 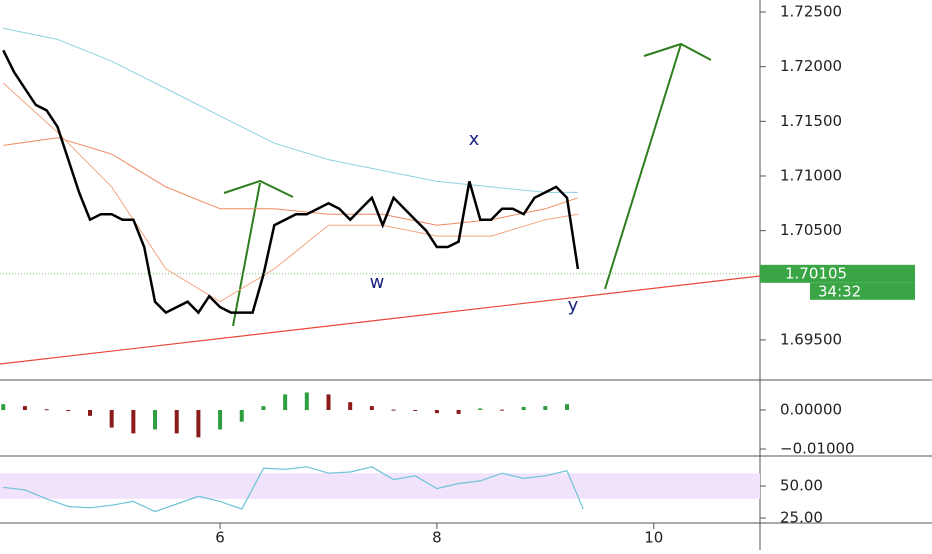 I want to click on y-tick-label: 0.00000, so click(x=811, y=409).